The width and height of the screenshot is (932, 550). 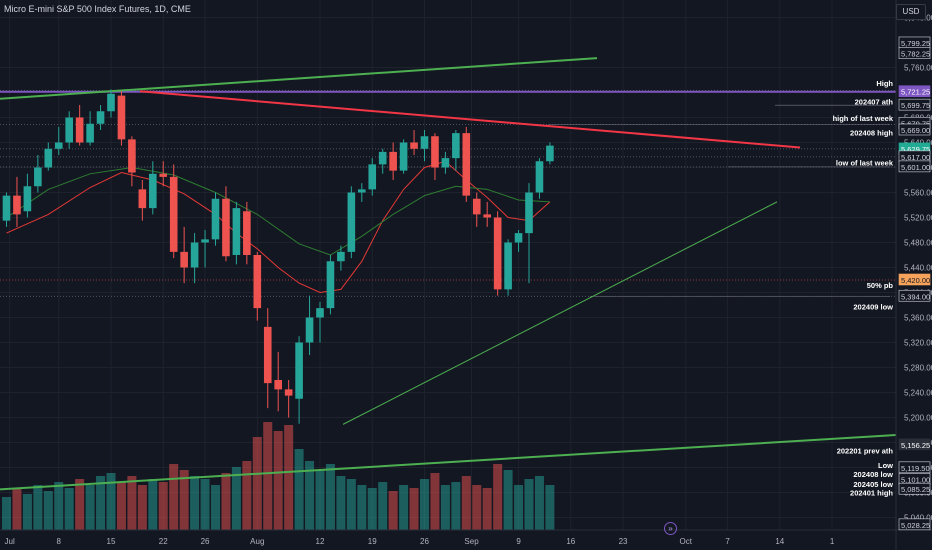 What do you see at coordinates (918, 268) in the screenshot?
I see `y-tick-label: 5,440.00` at bounding box center [918, 268].